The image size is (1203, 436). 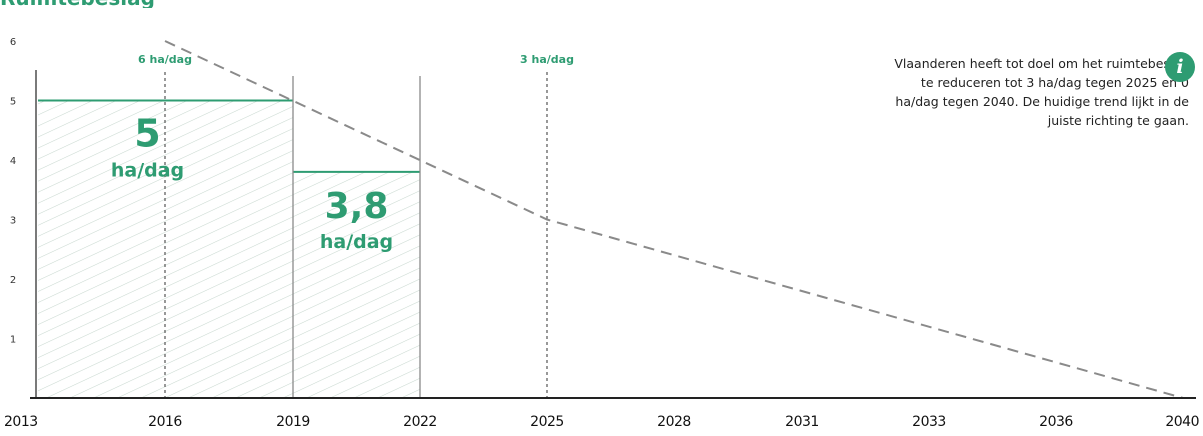 I want to click on x-tick-label-2019: 2019, so click(x=293, y=422).